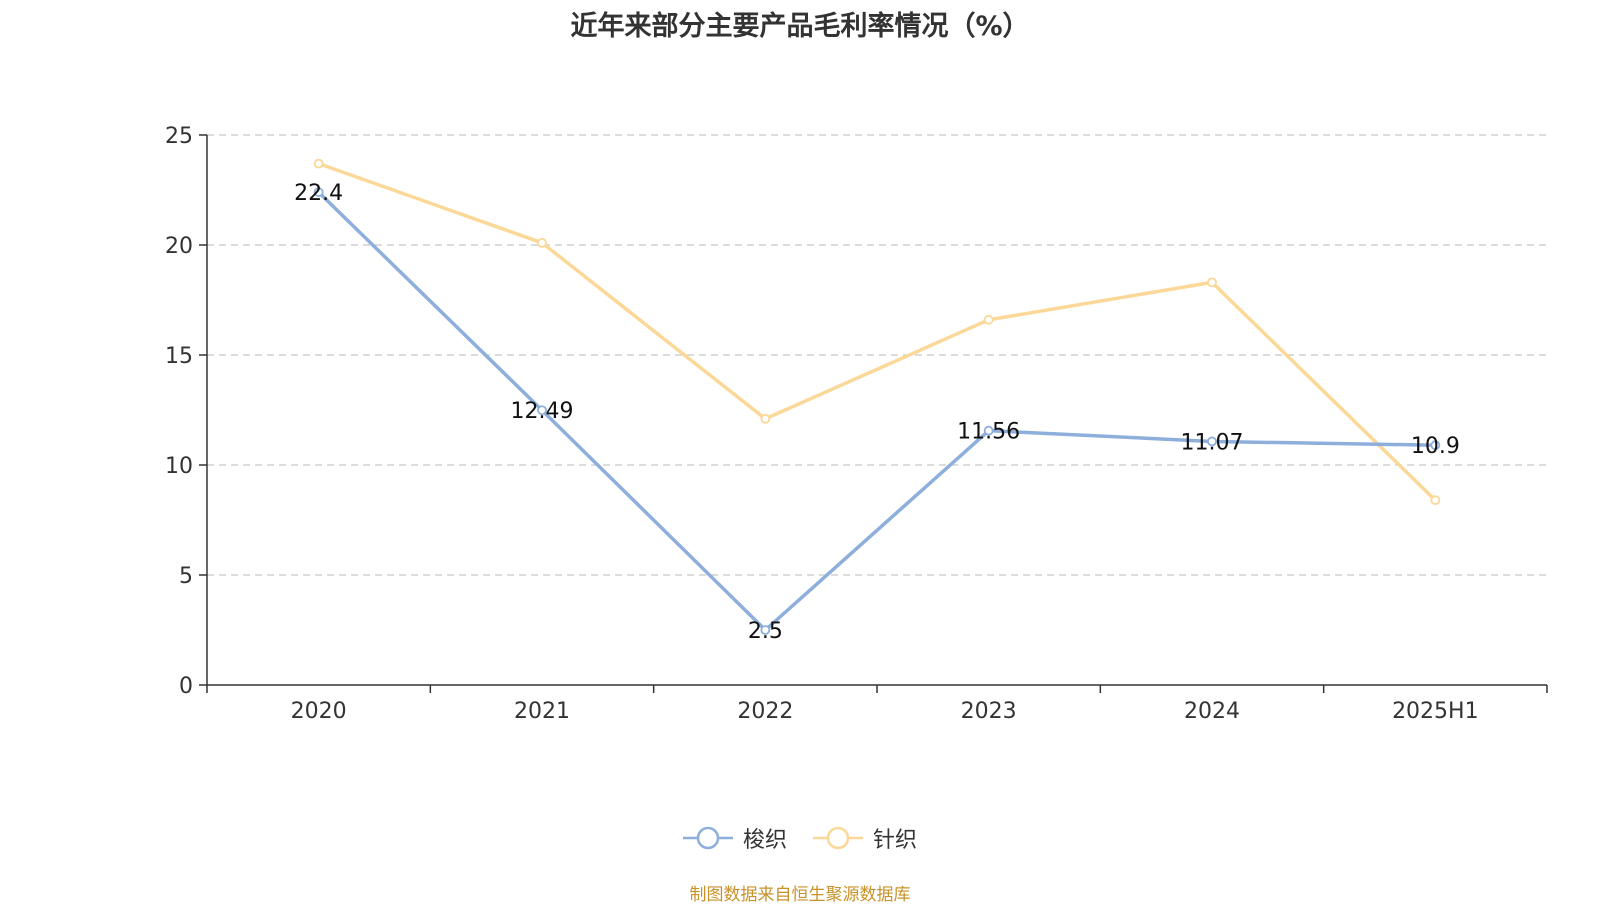  What do you see at coordinates (179, 356) in the screenshot?
I see `y-tick-label: 15` at bounding box center [179, 356].